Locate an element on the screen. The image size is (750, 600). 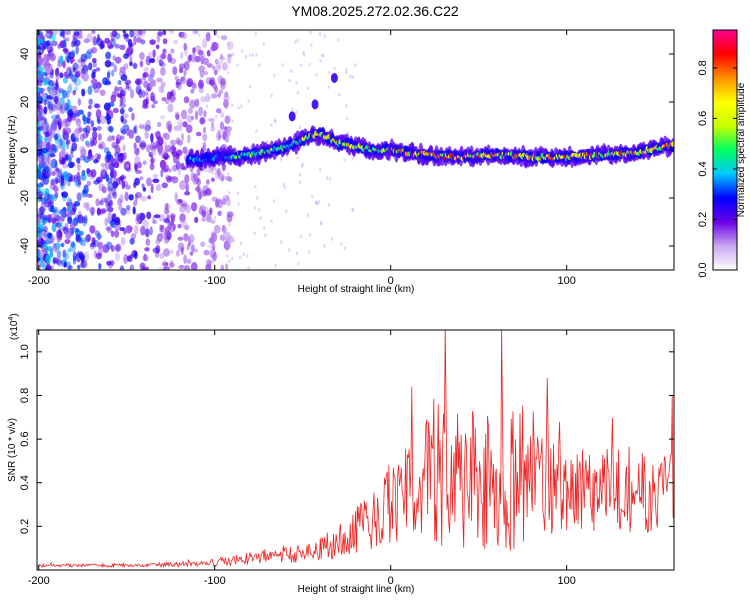
colorbar-label: Normalized spectral amplitude is located at coordinates (741, 149).